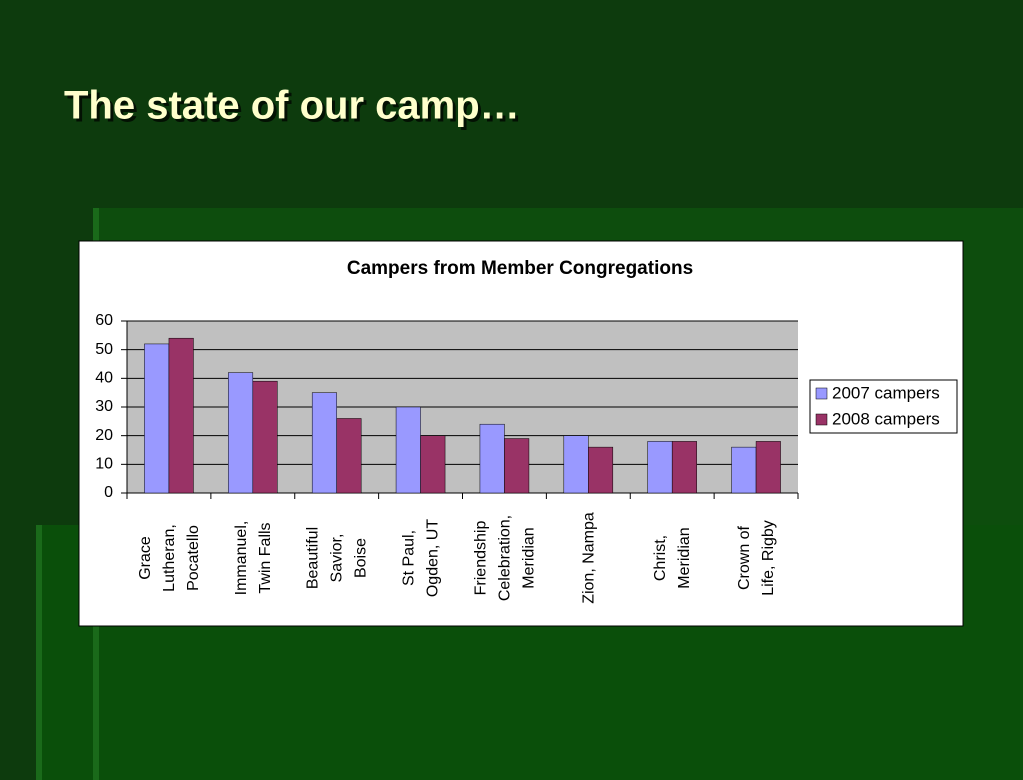 This screenshot has height=780, width=1023. What do you see at coordinates (337, 558) in the screenshot?
I see `x-tick-label: Beautiful Savior, Boise` at bounding box center [337, 558].